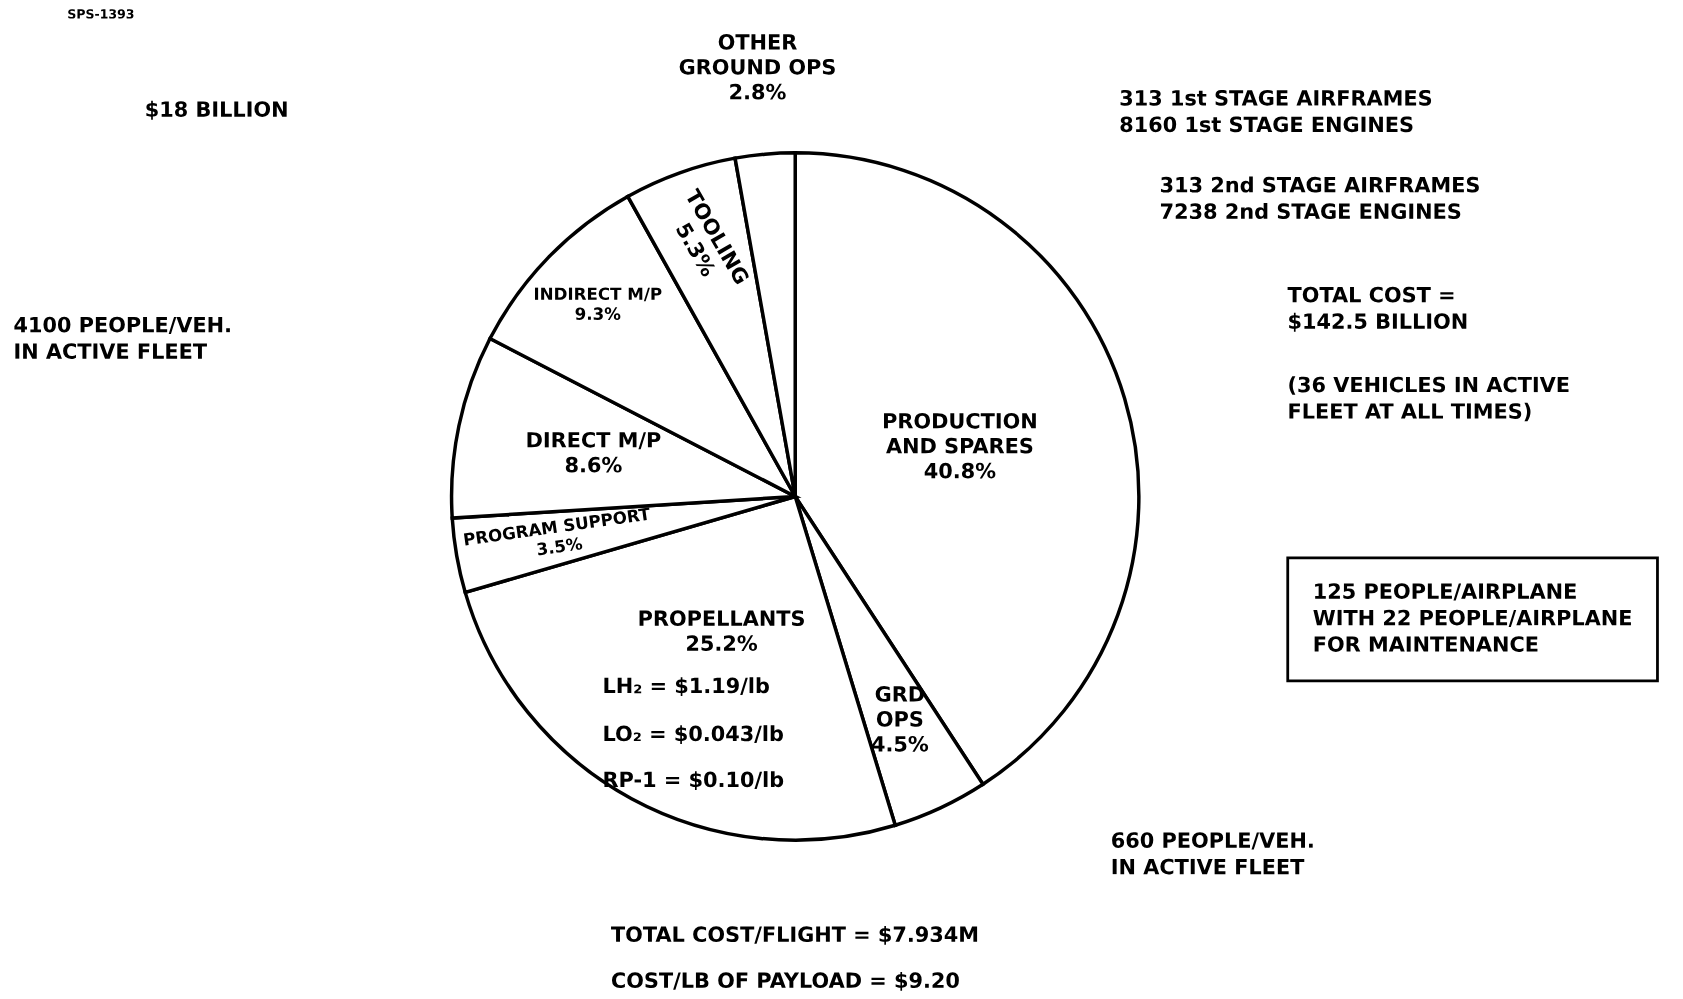  I want to click on data-label: 9.3%, so click(598, 313).